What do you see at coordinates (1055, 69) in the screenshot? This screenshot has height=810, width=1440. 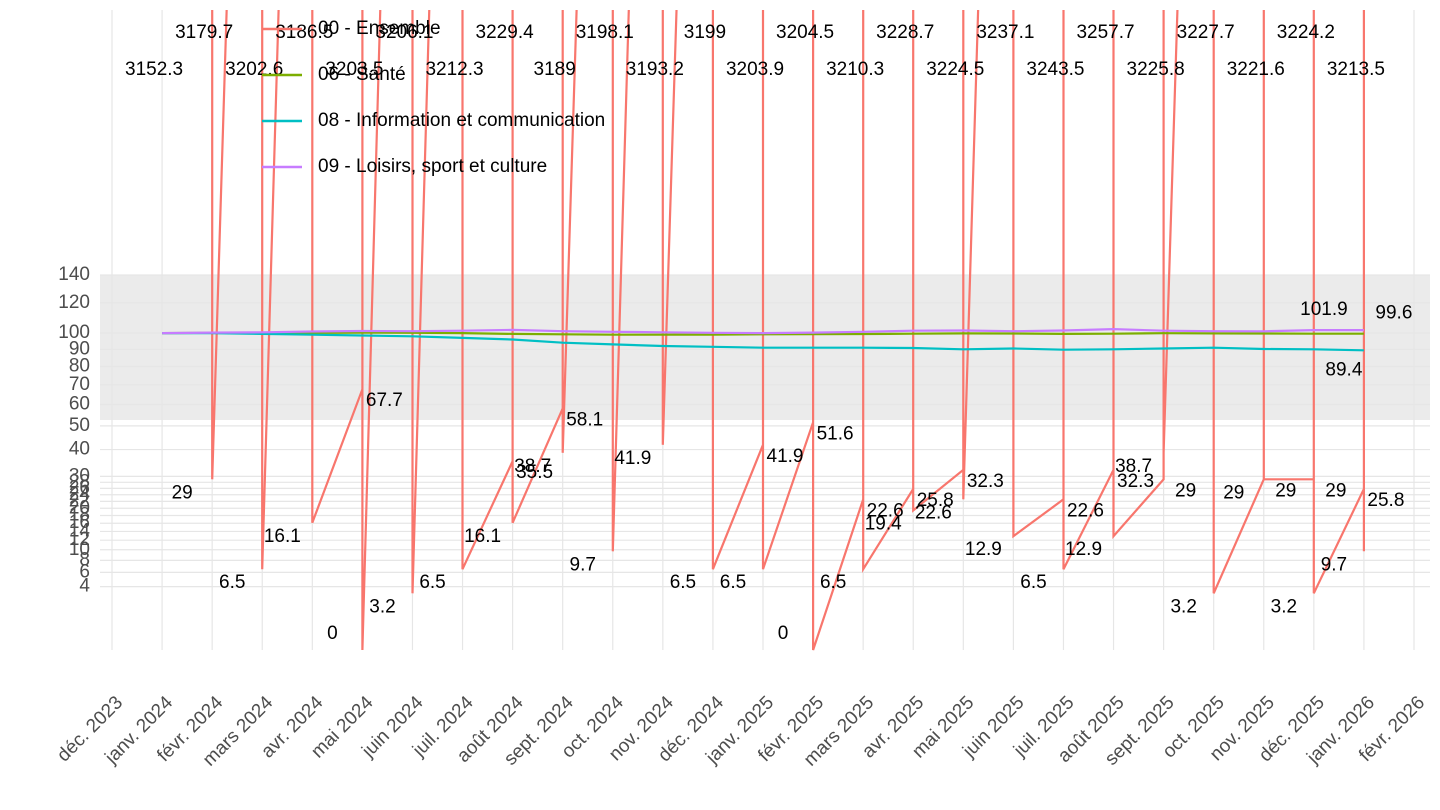 I see `data-label: 3243.5` at bounding box center [1055, 69].